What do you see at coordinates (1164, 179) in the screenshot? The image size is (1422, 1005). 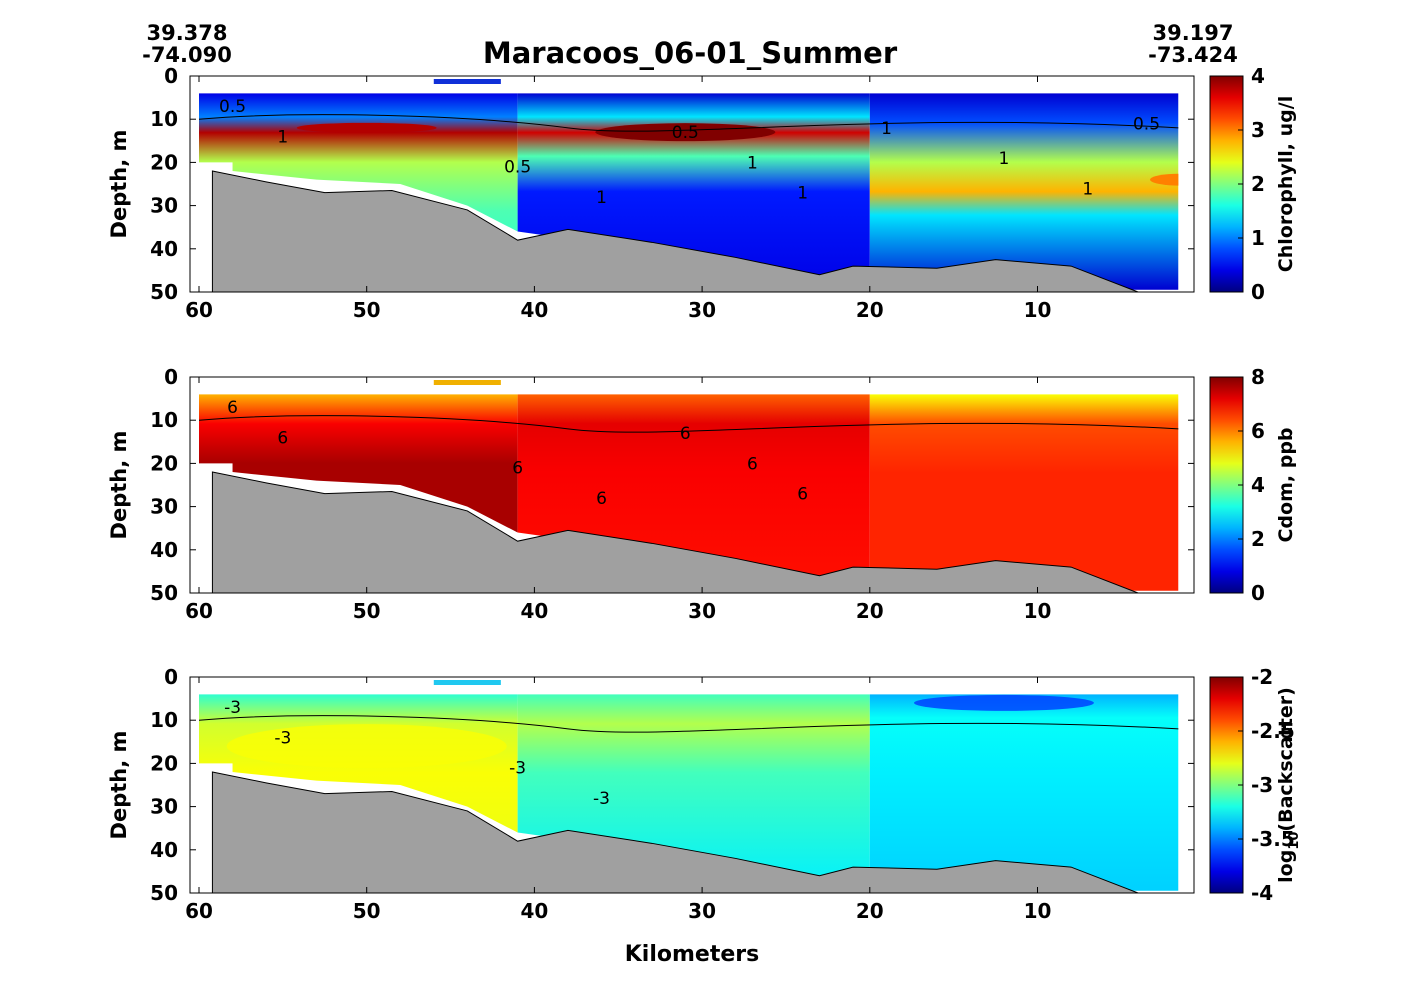 I see `chl-patch` at bounding box center [1164, 179].